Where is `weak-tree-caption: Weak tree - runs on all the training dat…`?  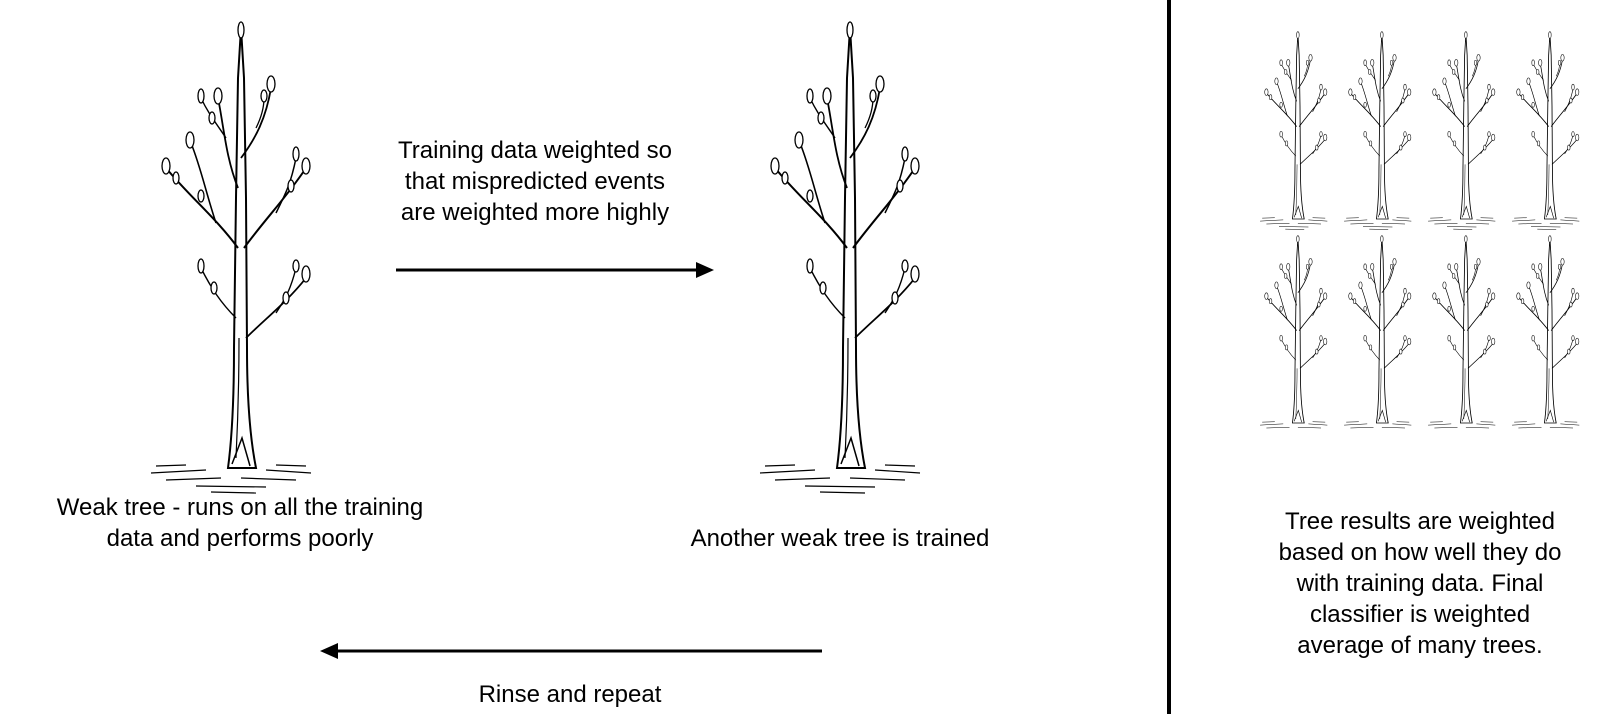 weak-tree-caption: Weak tree - runs on all the training dat… is located at coordinates (240, 523).